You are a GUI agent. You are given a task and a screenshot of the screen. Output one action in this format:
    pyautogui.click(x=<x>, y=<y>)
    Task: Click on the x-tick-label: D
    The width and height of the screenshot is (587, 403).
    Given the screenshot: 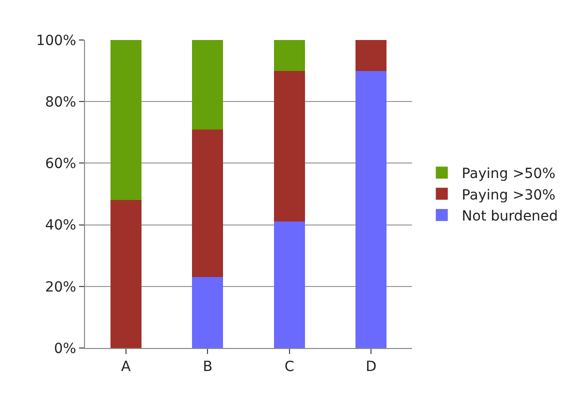 What is the action you would take?
    pyautogui.click(x=371, y=366)
    